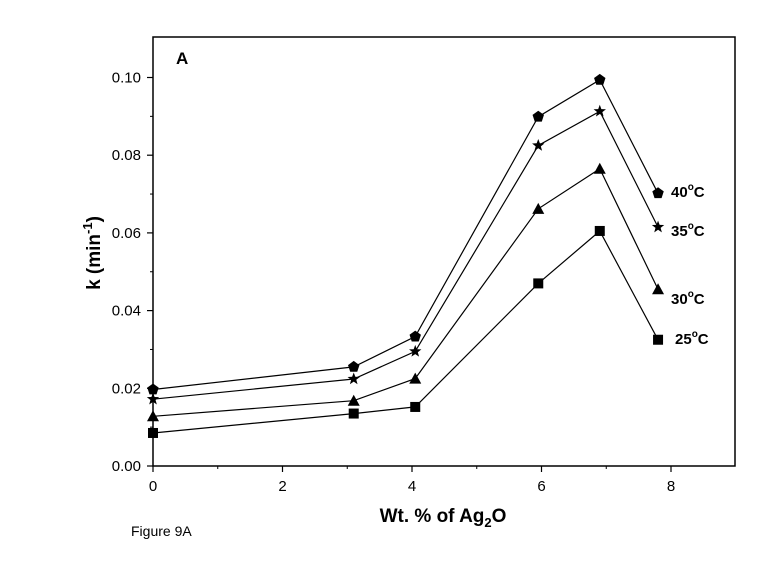 This screenshot has width=763, height=565. What do you see at coordinates (161, 531) in the screenshot?
I see `figure-caption: Figure 9A` at bounding box center [161, 531].